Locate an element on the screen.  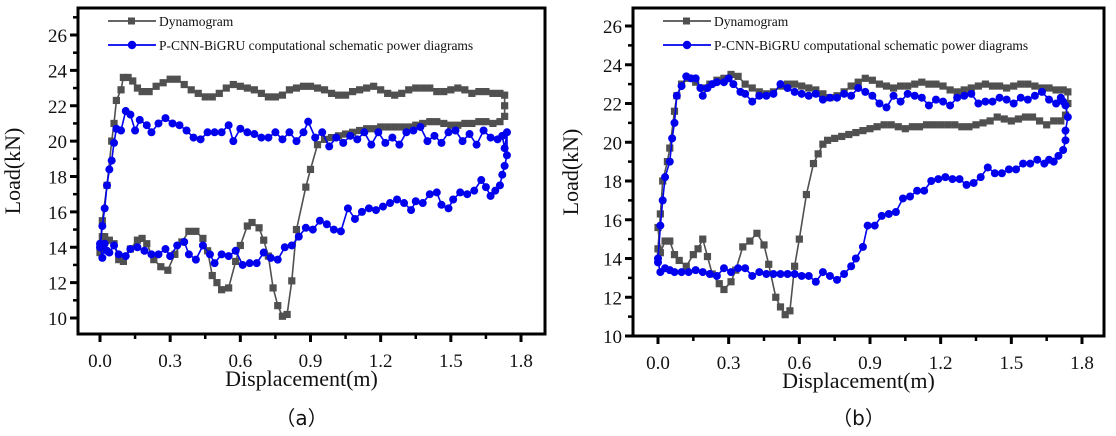
x-axis-title: Displacement(m) is located at coordinates (301, 378).